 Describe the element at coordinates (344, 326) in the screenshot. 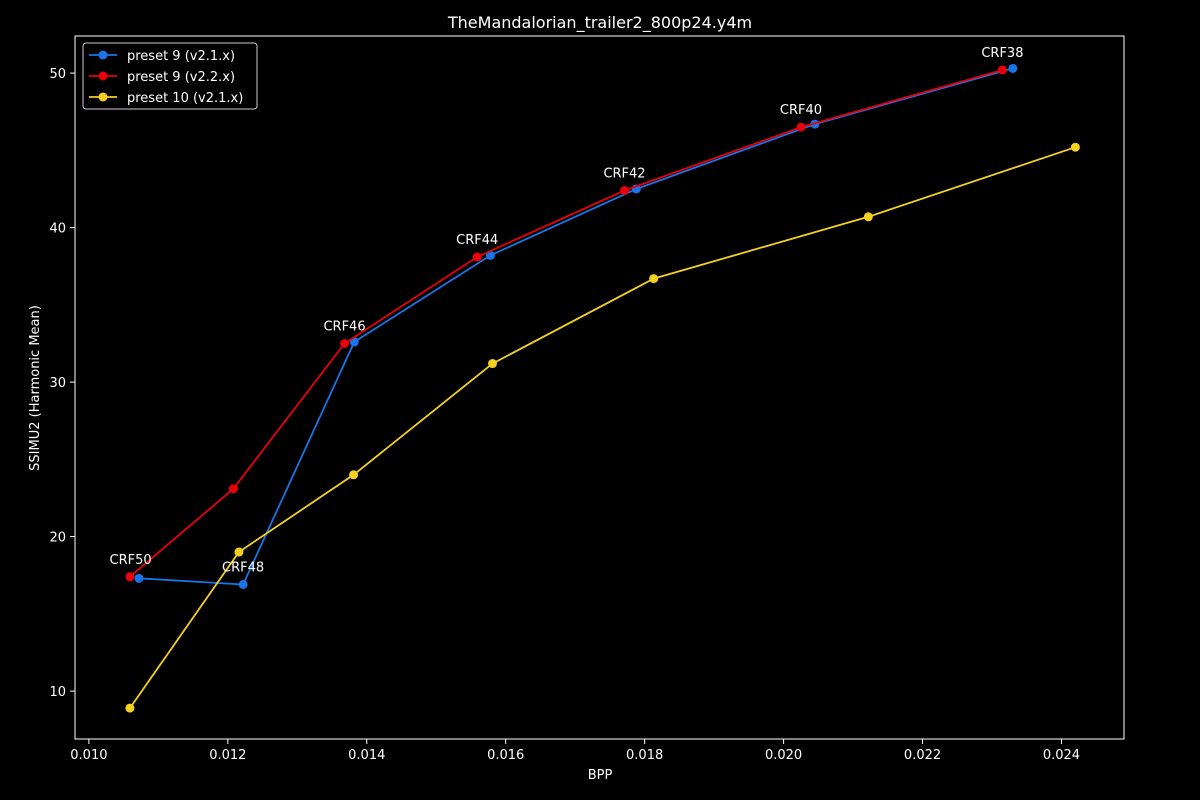

I see `crf-annotation: CRF46` at that location.